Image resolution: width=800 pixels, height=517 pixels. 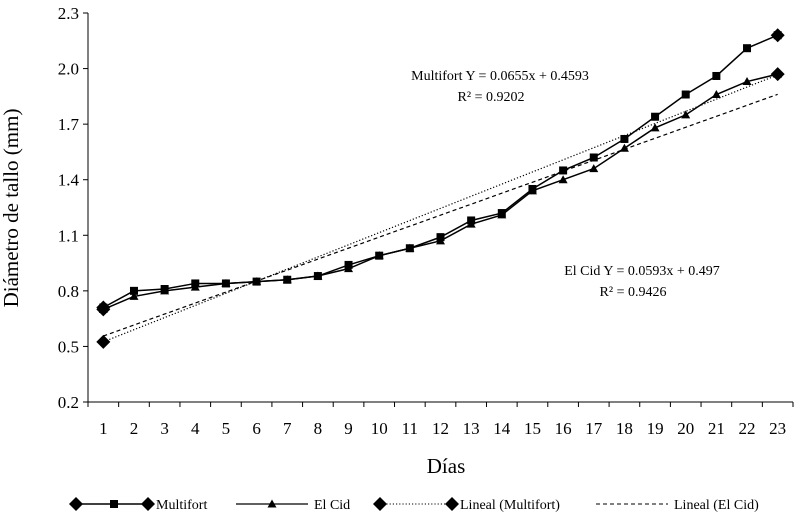 What do you see at coordinates (440, 428) in the screenshot?
I see `x-tick-label: 12` at bounding box center [440, 428].